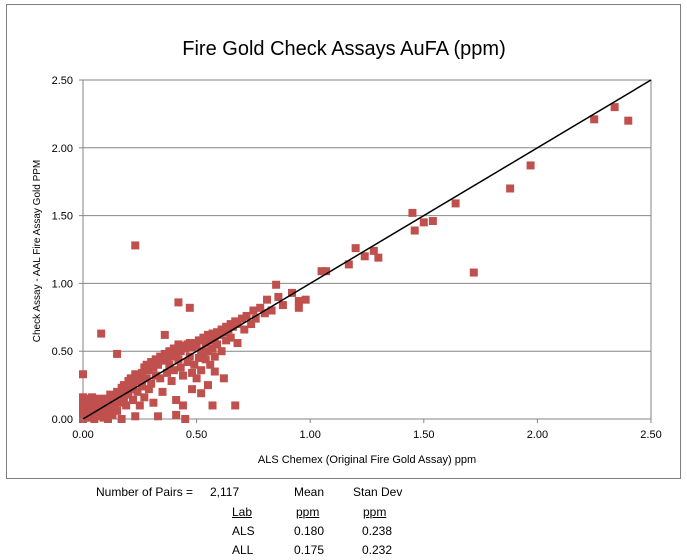 The height and width of the screenshot is (560, 687). I want to click on x-tick-label: 1.00, so click(309, 435).